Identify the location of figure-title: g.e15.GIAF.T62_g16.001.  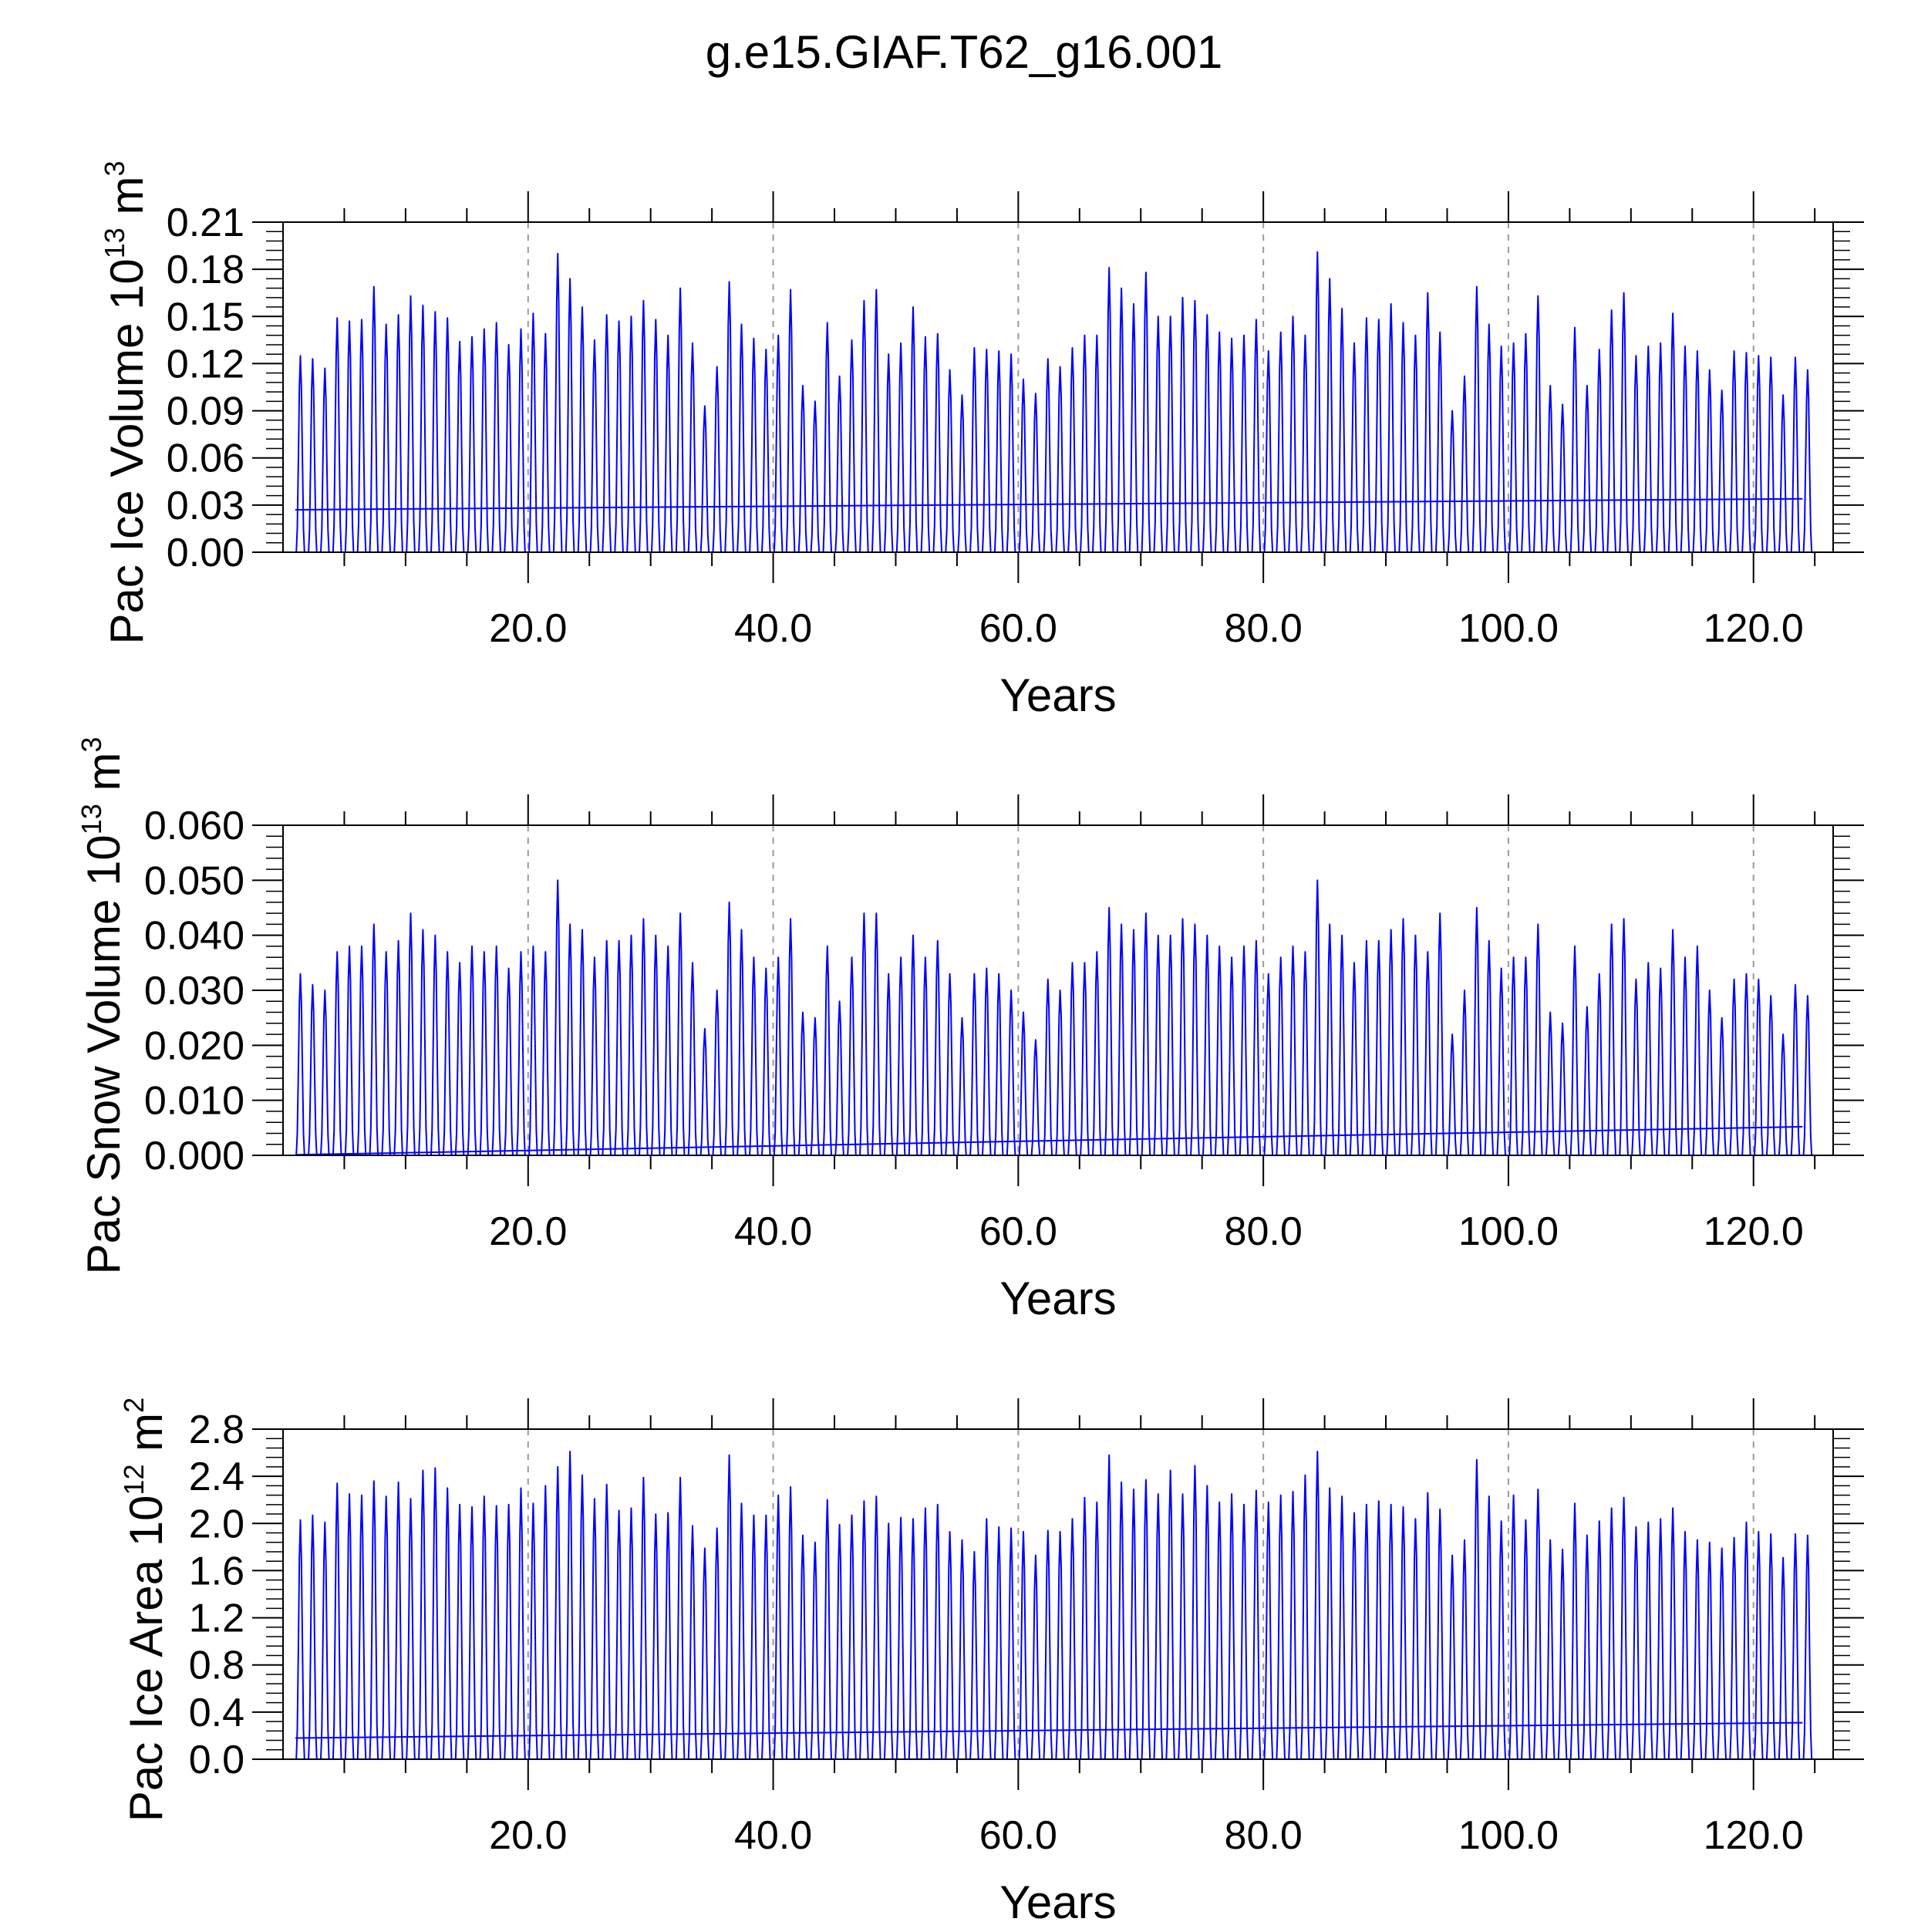
(965, 52).